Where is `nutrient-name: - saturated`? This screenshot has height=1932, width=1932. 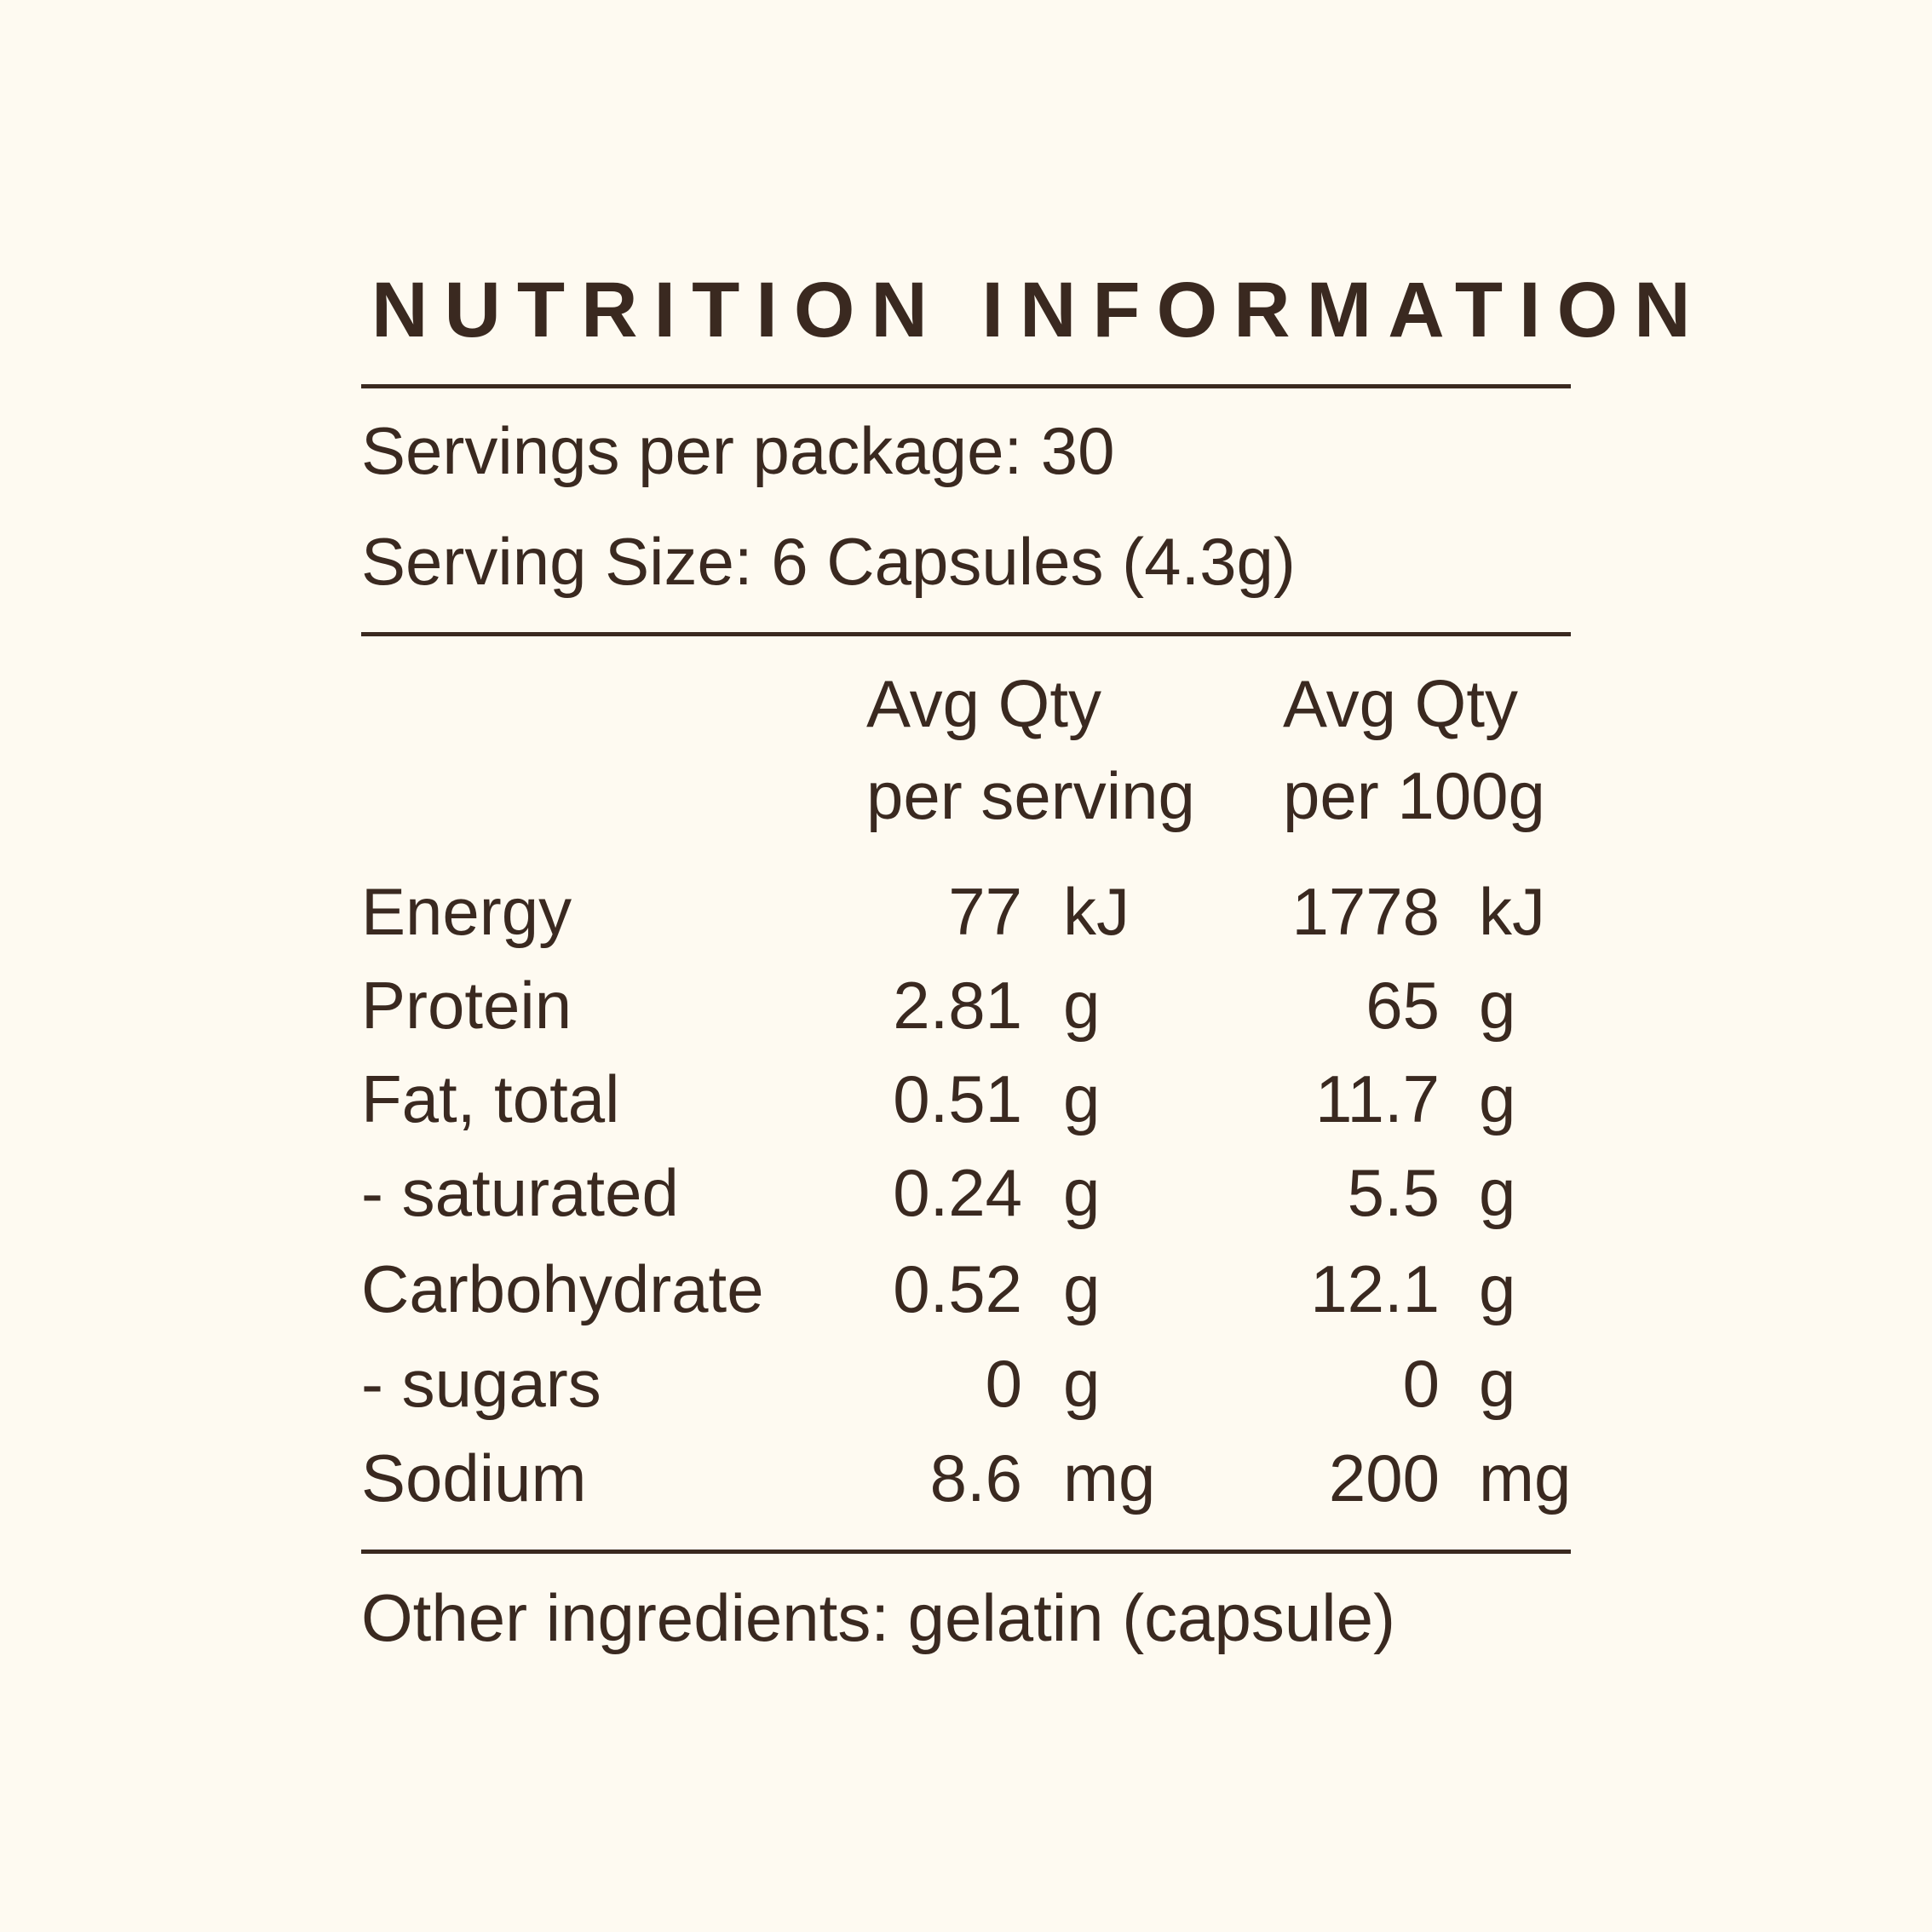
nutrient-name: - saturated is located at coordinates (520, 1193).